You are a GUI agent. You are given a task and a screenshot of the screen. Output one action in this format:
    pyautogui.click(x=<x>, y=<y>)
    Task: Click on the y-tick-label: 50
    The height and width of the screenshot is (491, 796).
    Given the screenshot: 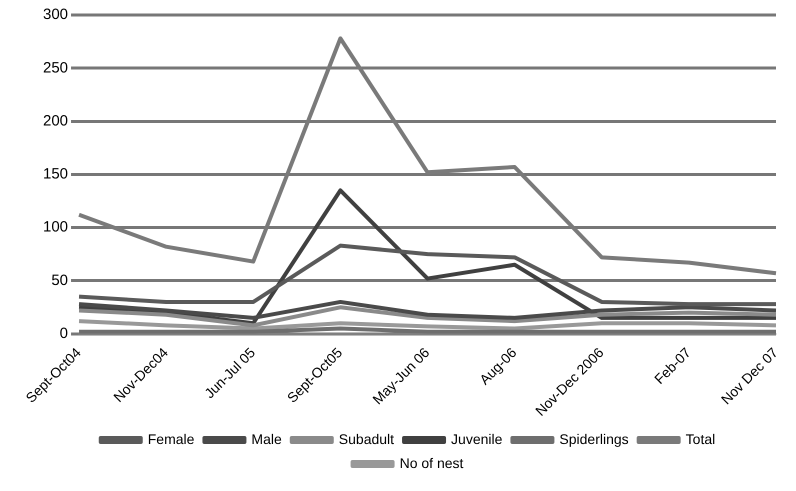 What is the action you would take?
    pyautogui.click(x=59, y=280)
    